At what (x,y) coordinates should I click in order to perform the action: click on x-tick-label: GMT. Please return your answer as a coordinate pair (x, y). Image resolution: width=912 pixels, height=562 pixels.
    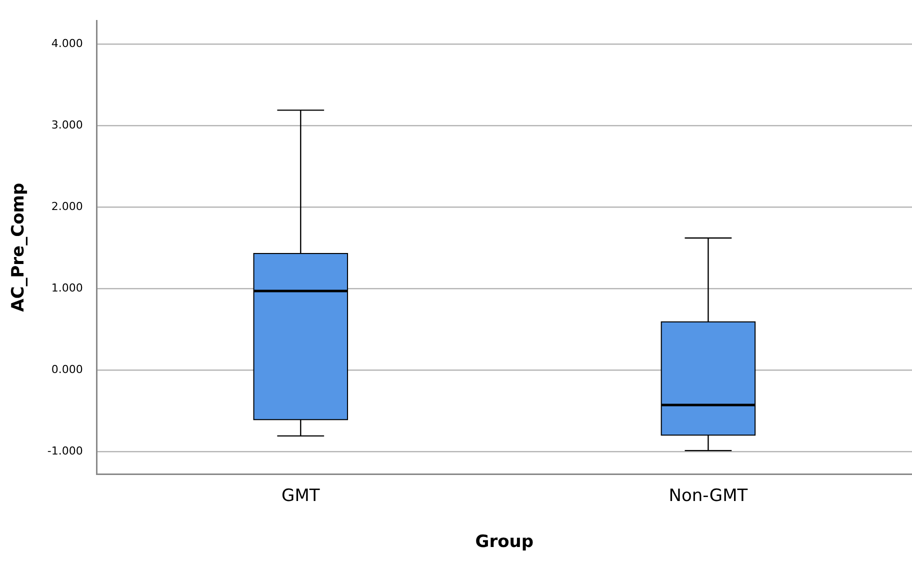
    Looking at the image, I should click on (301, 496).